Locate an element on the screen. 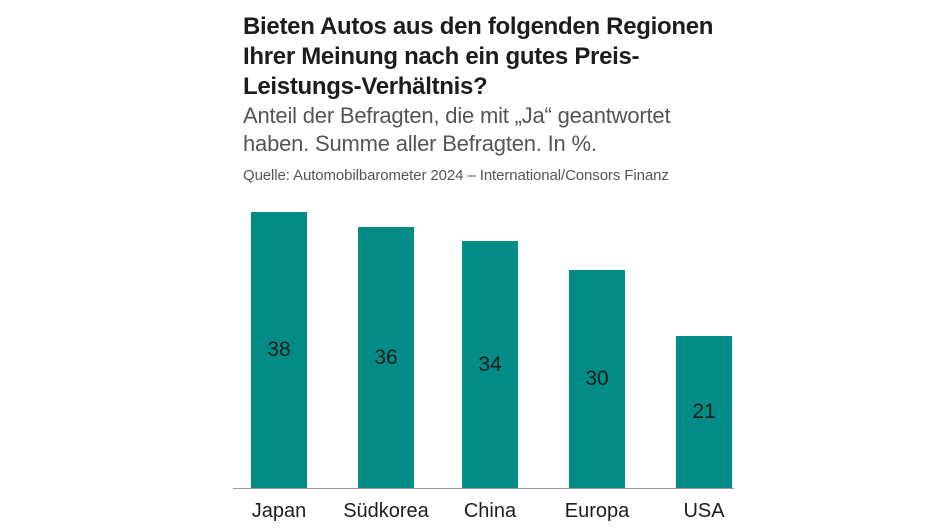 The height and width of the screenshot is (532, 945). bar-sdkorea: 36 is located at coordinates (386, 357).